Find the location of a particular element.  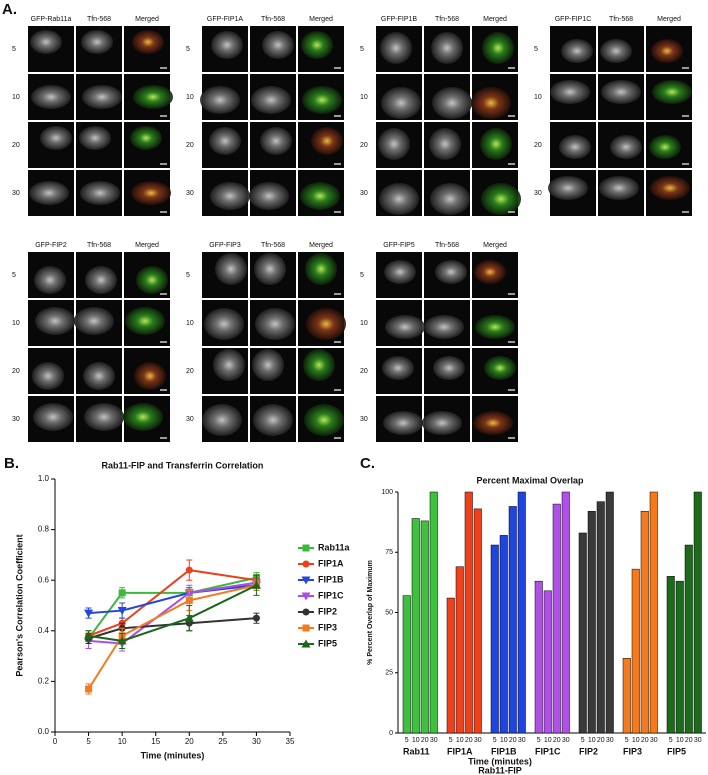

column-header: GFP-Rab11a is located at coordinates (51, 19).